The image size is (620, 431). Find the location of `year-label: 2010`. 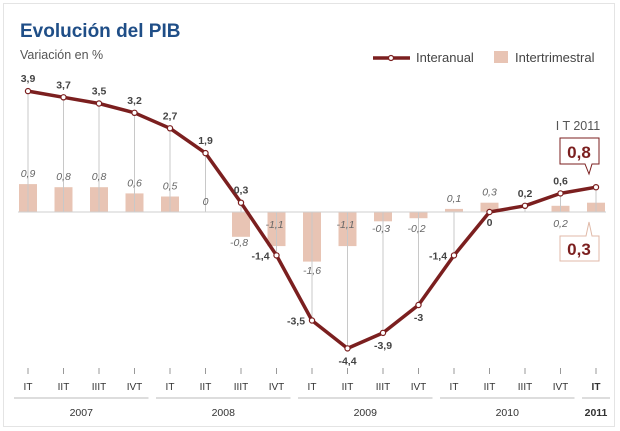

year-label: 2010 is located at coordinates (508, 413).